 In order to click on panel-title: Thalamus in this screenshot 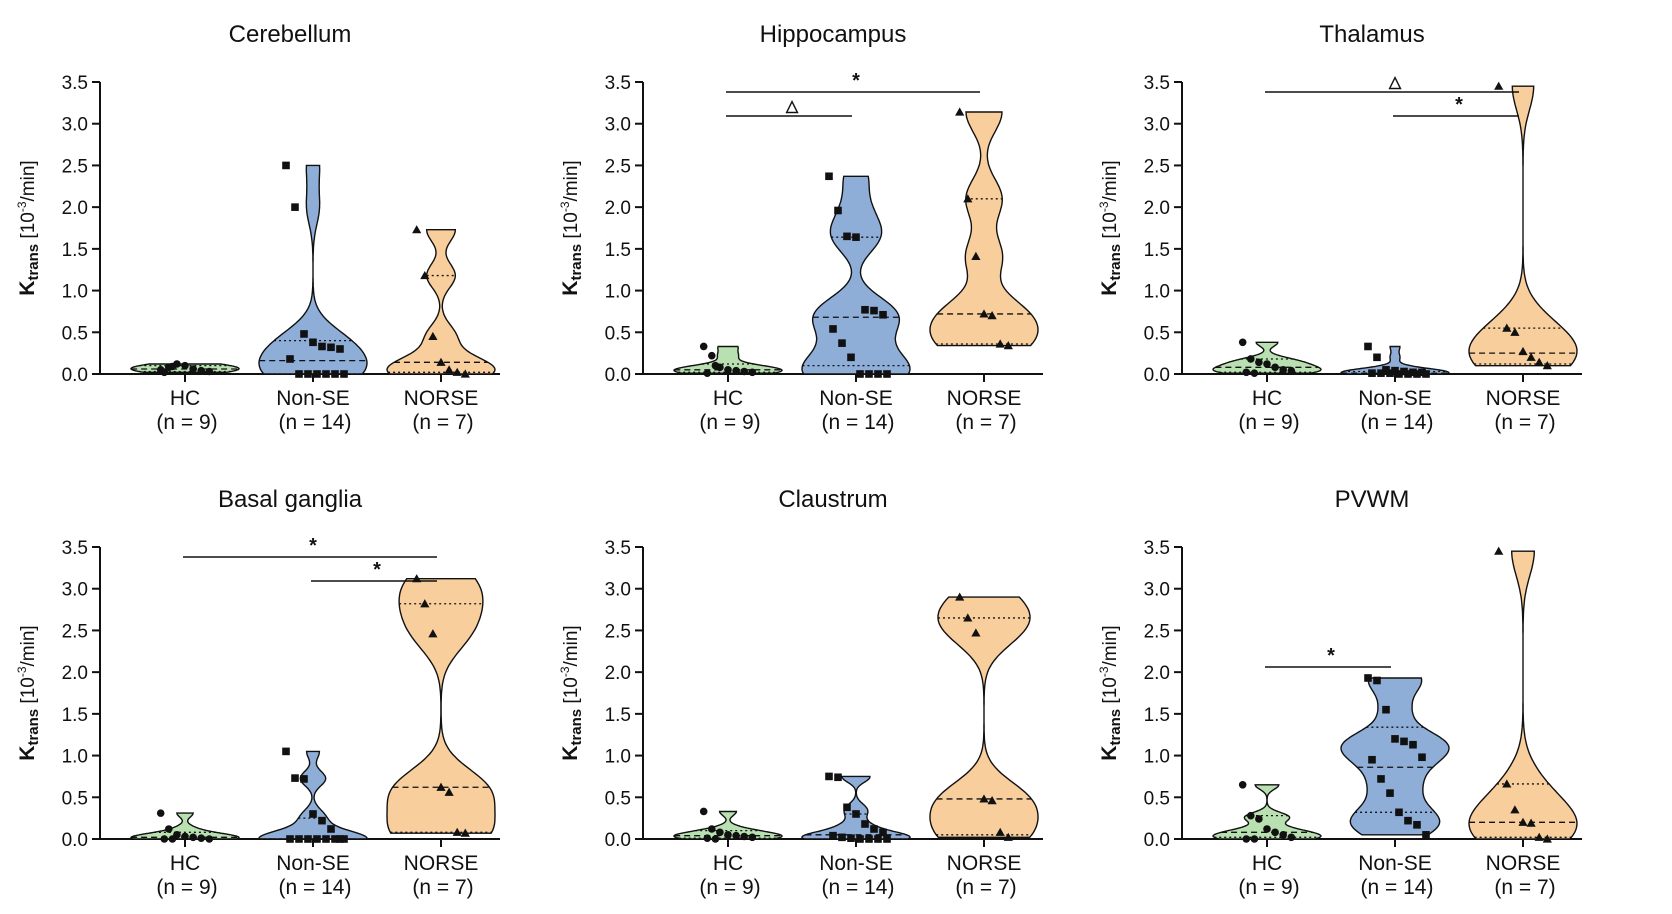, I will do `click(1371, 34)`.